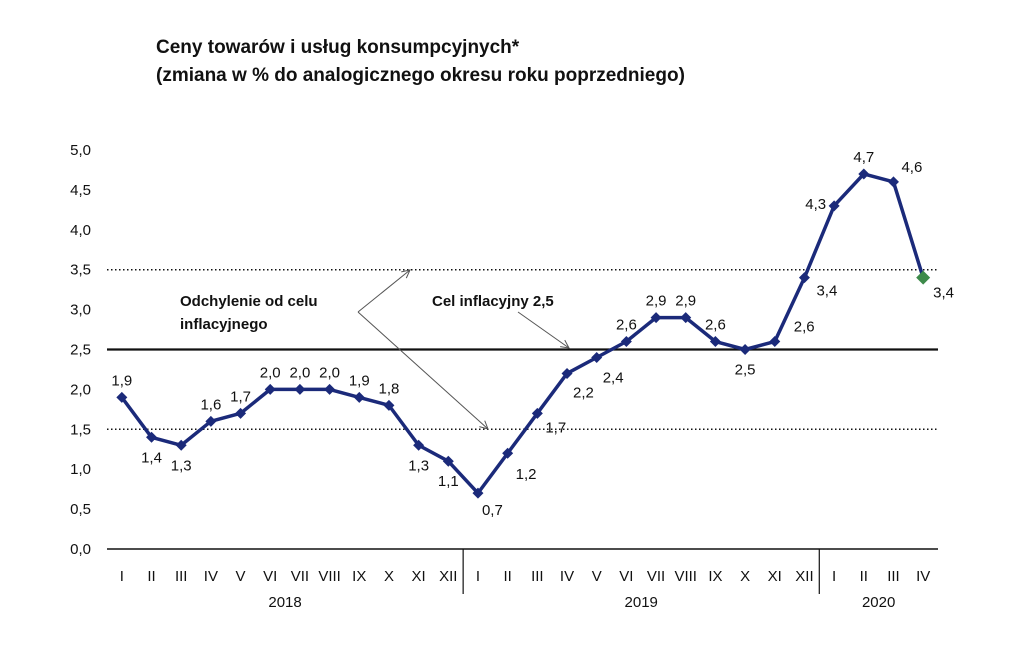 Image resolution: width=1024 pixels, height=655 pixels. I want to click on y-tick-label: 0,0, so click(80, 549).